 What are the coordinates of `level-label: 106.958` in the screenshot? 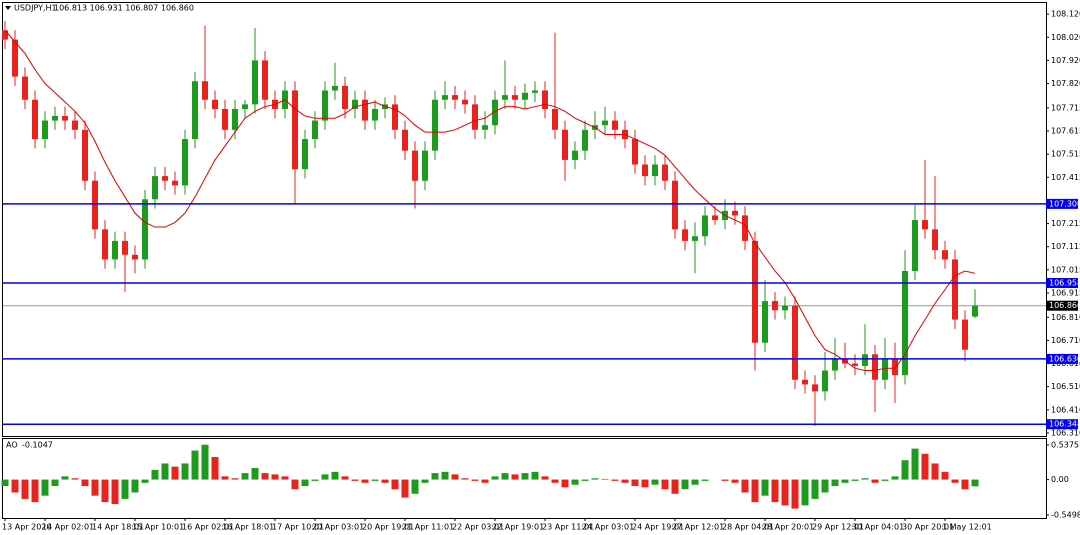 It's located at (1064, 283).